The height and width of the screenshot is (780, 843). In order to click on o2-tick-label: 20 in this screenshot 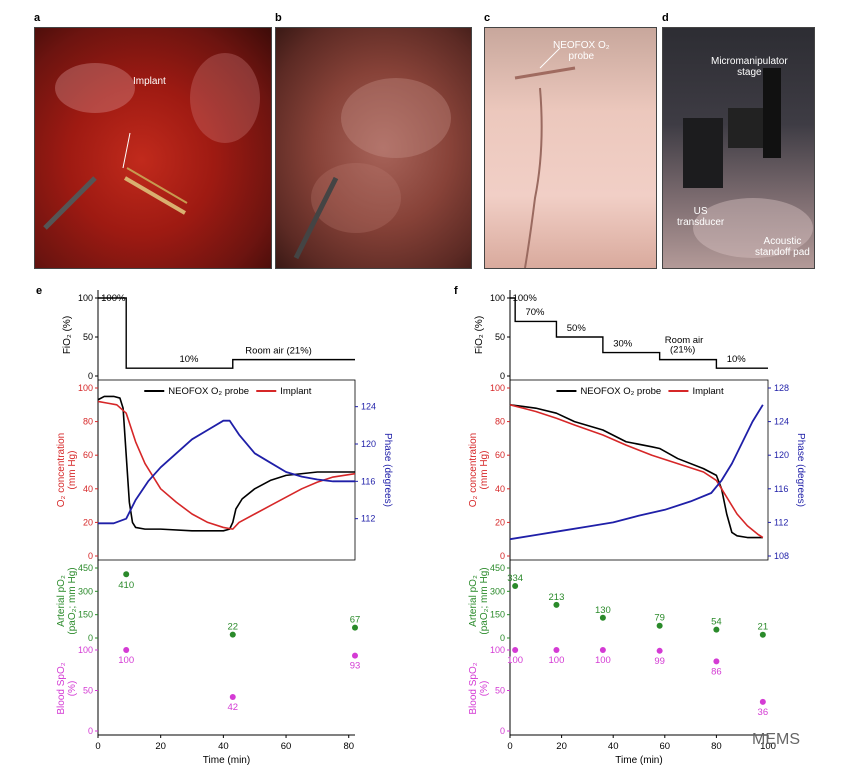, I will do `click(88, 522)`.